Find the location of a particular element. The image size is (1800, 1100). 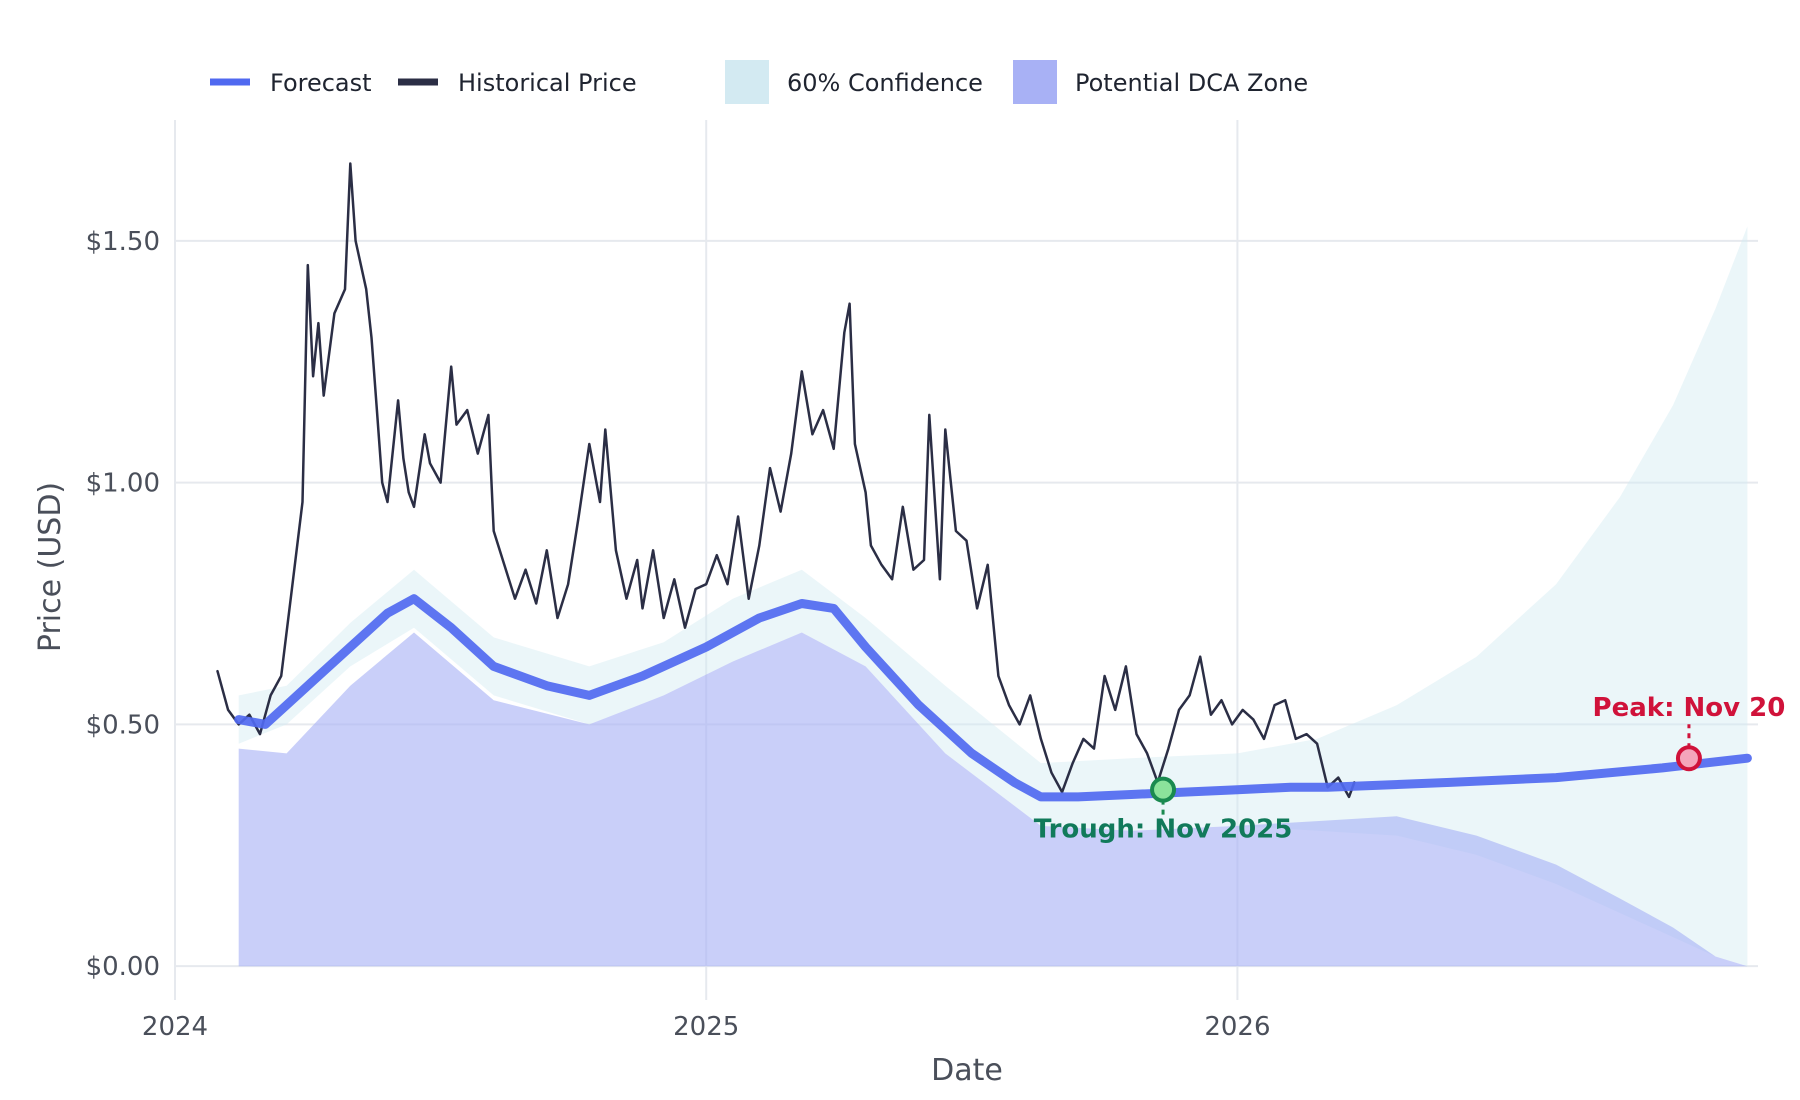

legend-label: Historical Price is located at coordinates (547, 83).